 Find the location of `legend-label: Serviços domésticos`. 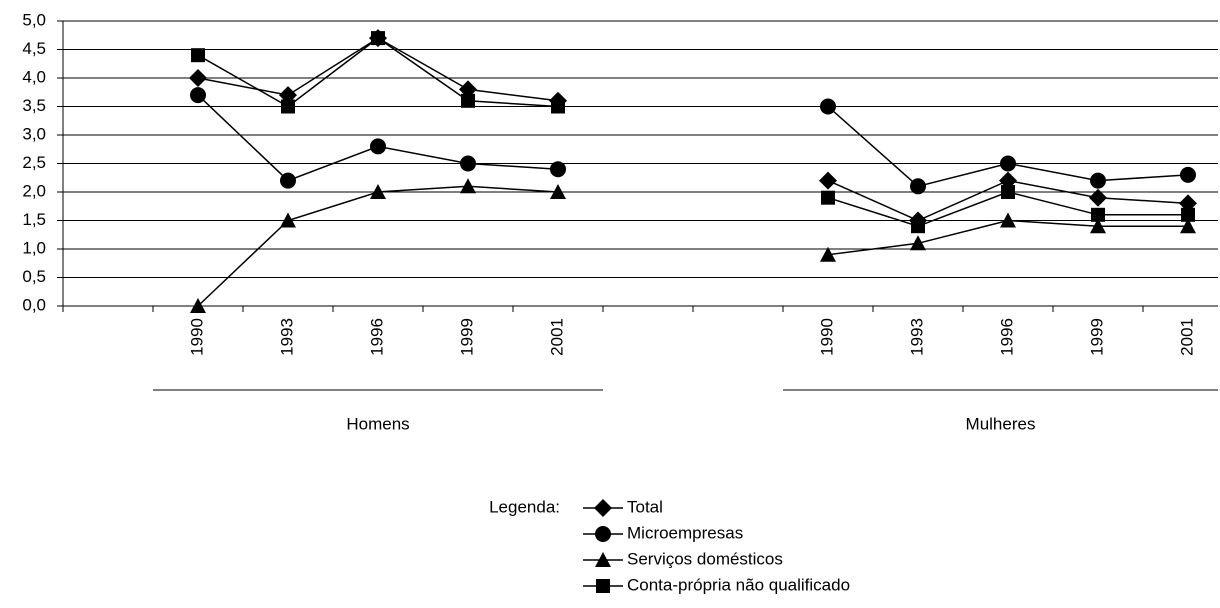

legend-label: Serviços domésticos is located at coordinates (705, 558).